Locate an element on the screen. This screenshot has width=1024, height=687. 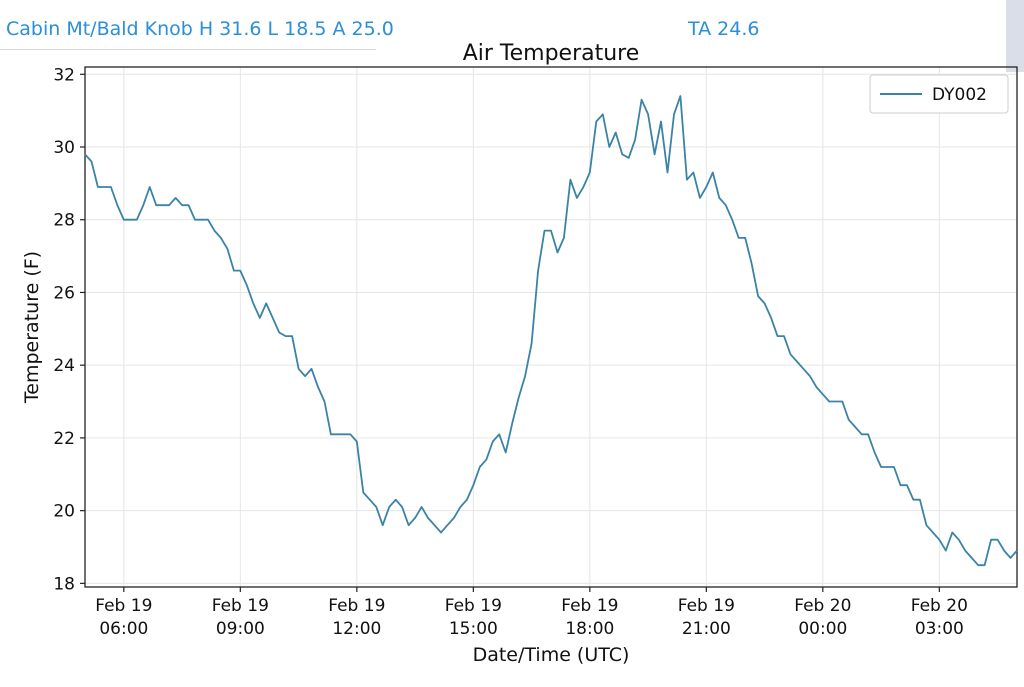
x-tick-time-label: 03:00 is located at coordinates (939, 629).